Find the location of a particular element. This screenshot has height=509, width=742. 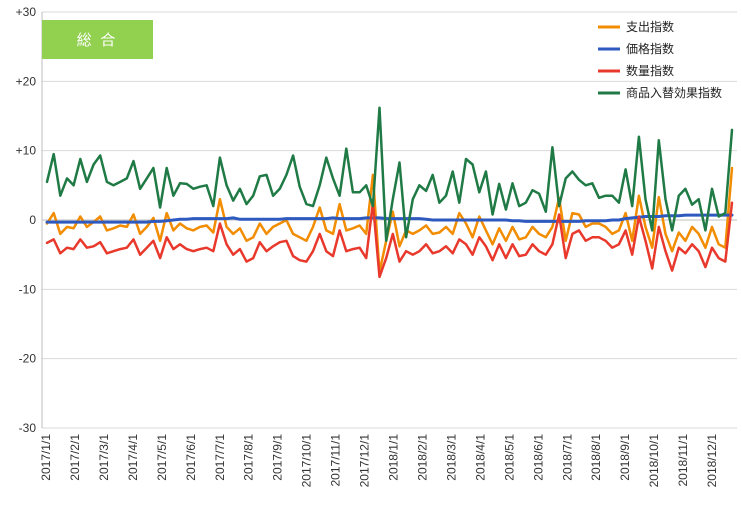

x-tick-label: 2018/9/1 is located at coordinates (625, 457).